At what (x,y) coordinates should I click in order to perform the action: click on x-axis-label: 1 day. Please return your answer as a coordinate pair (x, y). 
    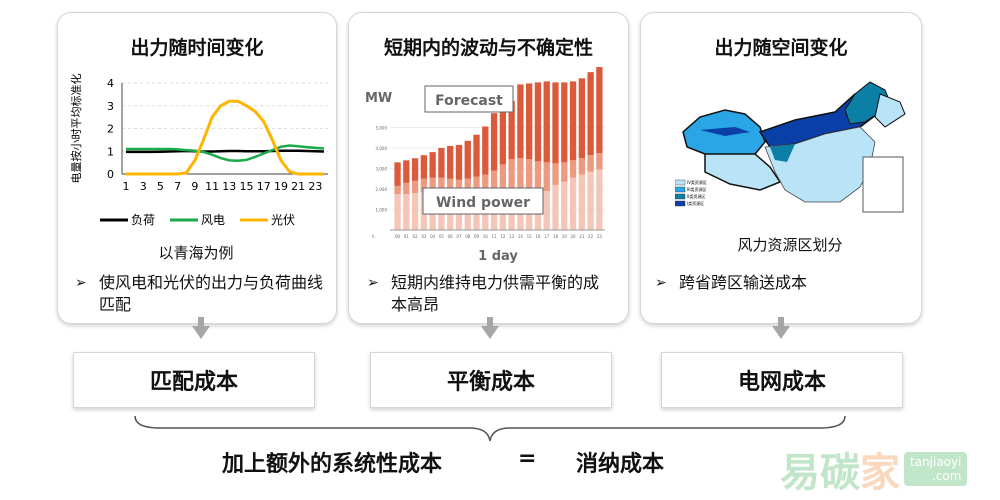
    Looking at the image, I should click on (498, 256).